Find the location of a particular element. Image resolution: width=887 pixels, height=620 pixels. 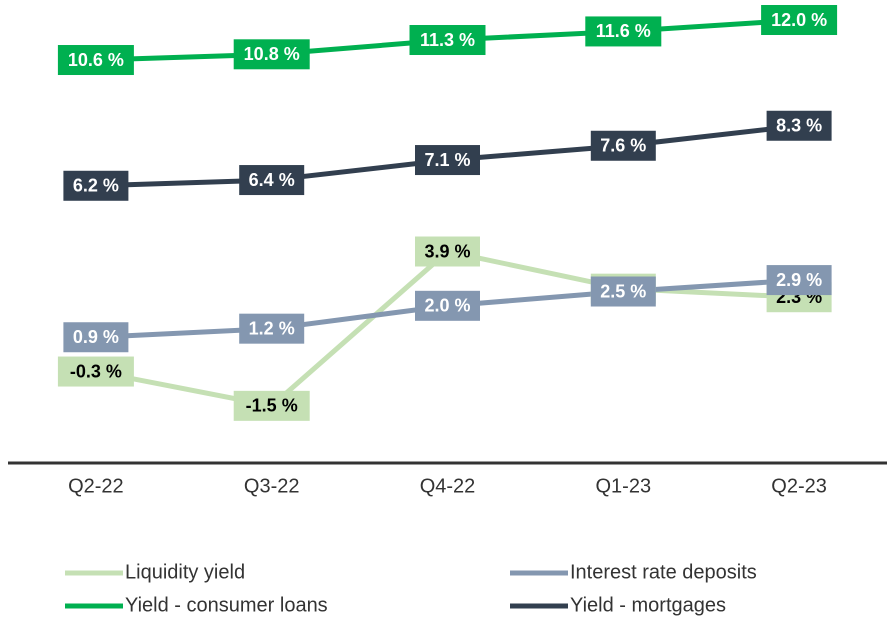

data-label: 10.8 % is located at coordinates (272, 54).